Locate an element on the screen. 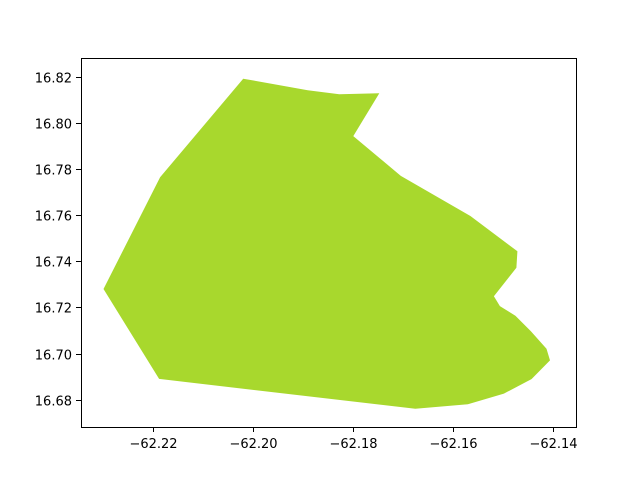  y-tick-label: 16.76 is located at coordinates (53, 217).